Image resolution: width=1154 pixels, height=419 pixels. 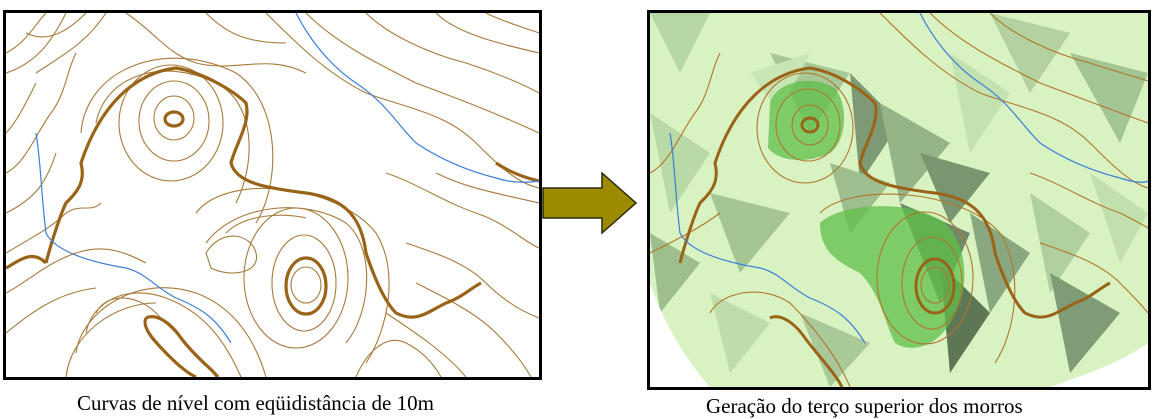 I want to click on right-panel-caption: Geração do terço superior dos morros, so click(x=864, y=406).